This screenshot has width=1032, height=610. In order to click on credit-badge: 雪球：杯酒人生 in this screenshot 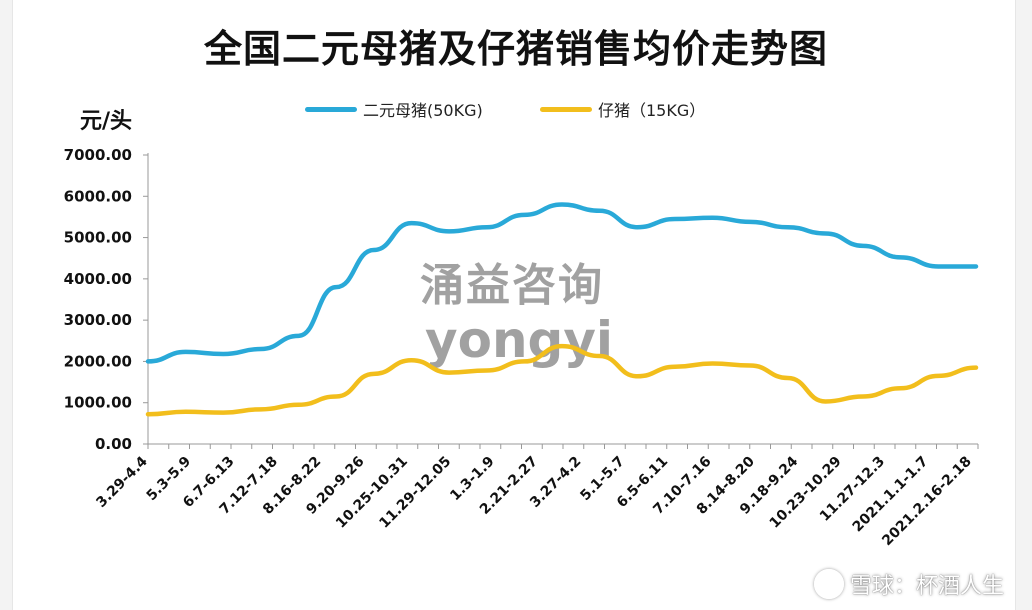, I will do `click(908, 584)`.